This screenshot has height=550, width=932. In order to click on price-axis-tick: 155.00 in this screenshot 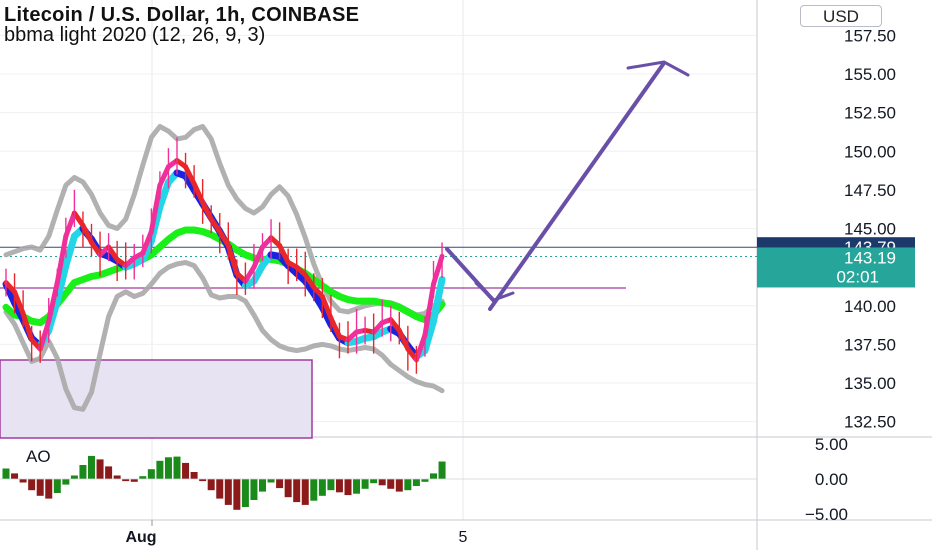, I will do `click(870, 74)`.